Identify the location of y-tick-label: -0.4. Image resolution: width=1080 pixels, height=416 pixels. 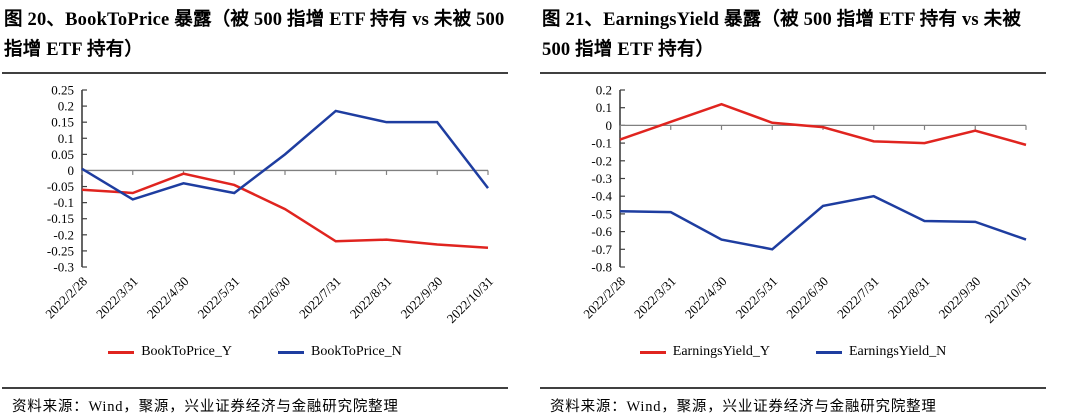
(601, 196).